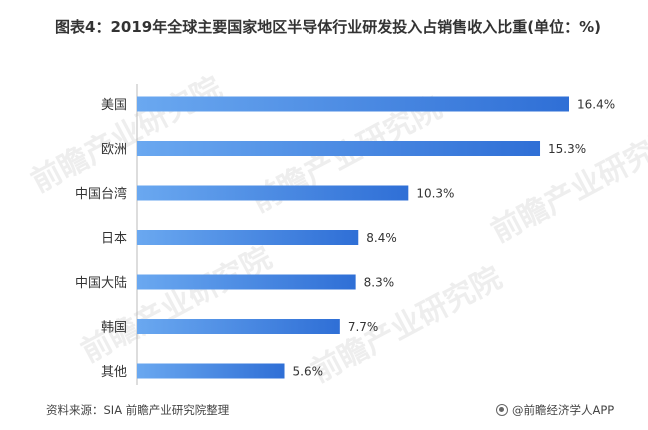 The width and height of the screenshot is (648, 430). What do you see at coordinates (381, 238) in the screenshot?
I see `value-label: 8.4%` at bounding box center [381, 238].